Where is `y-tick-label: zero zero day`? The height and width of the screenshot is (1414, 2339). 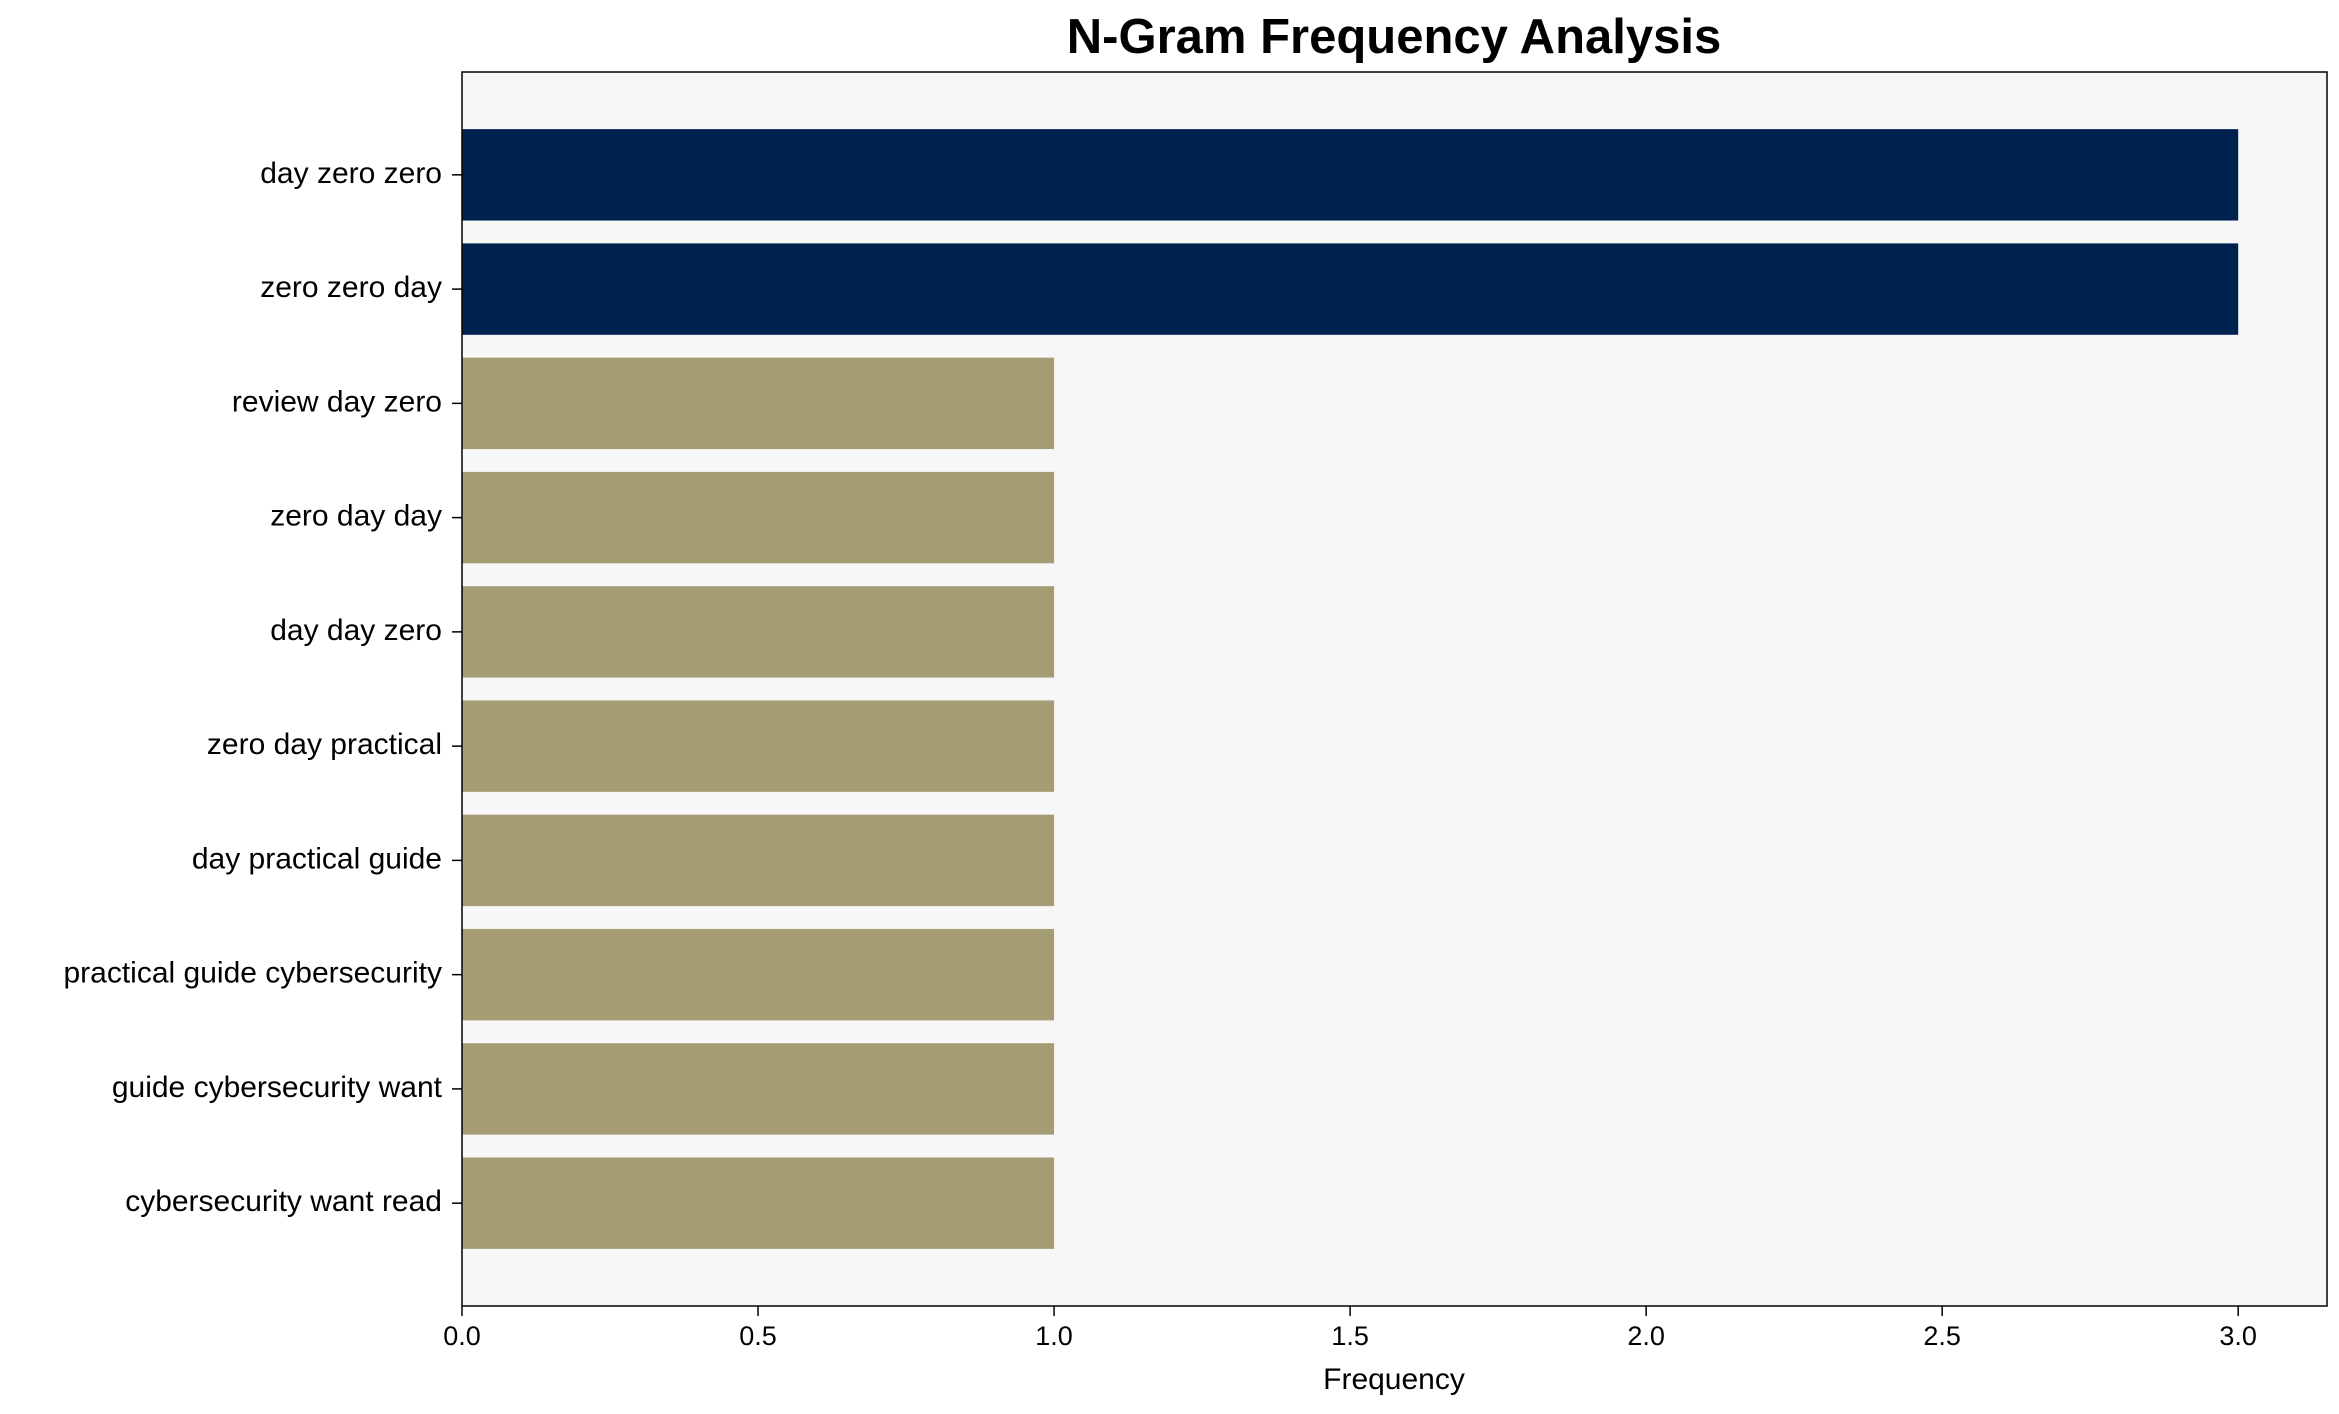 y-tick-label: zero zero day is located at coordinates (351, 287).